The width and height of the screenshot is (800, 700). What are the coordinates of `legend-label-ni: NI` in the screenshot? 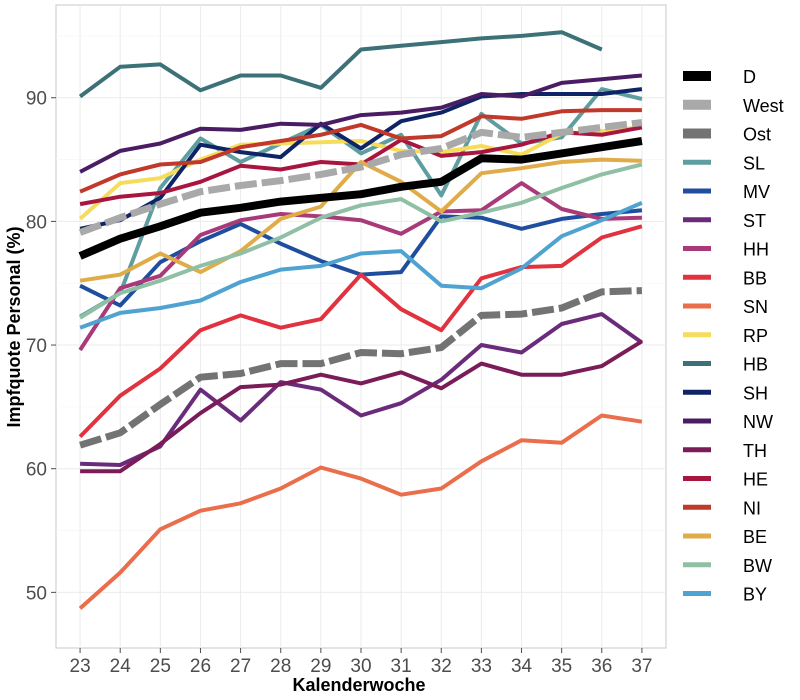 It's located at (752, 508).